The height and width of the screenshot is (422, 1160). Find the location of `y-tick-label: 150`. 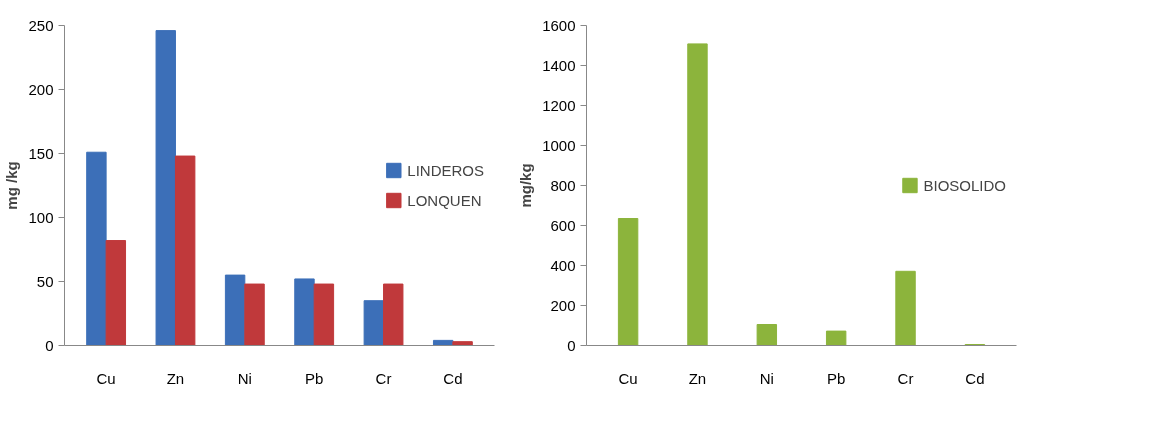

y-tick-label: 150 is located at coordinates (41, 153).